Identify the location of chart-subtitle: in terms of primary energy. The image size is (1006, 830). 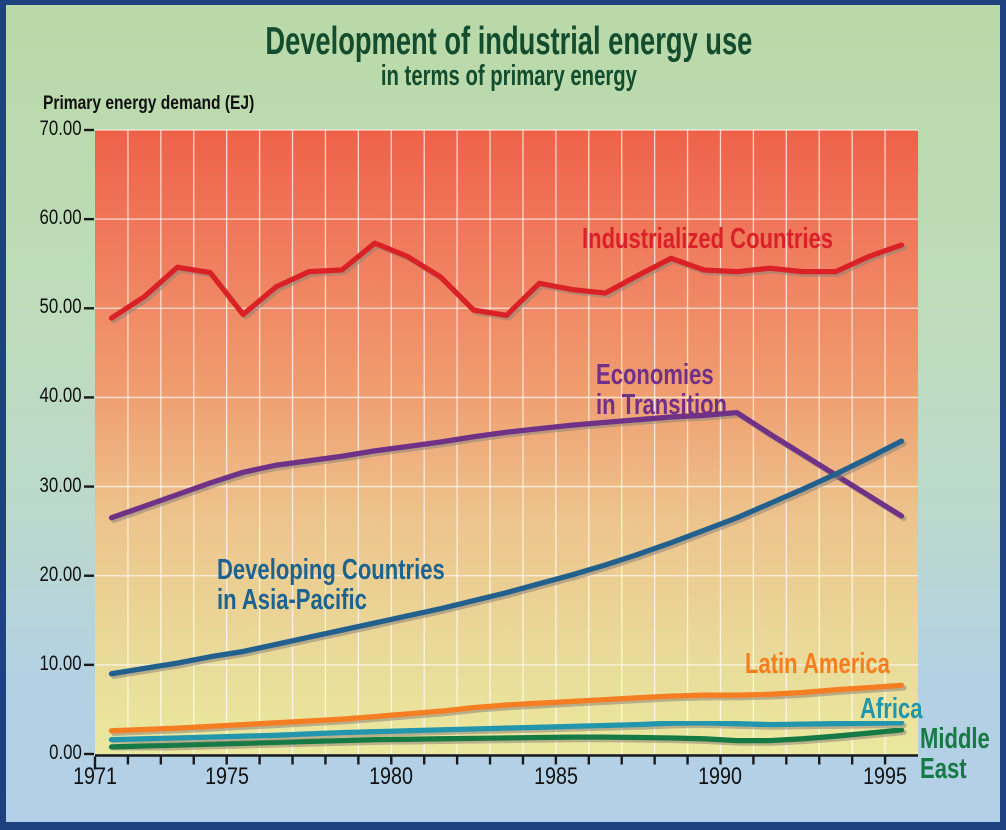
(503, 76).